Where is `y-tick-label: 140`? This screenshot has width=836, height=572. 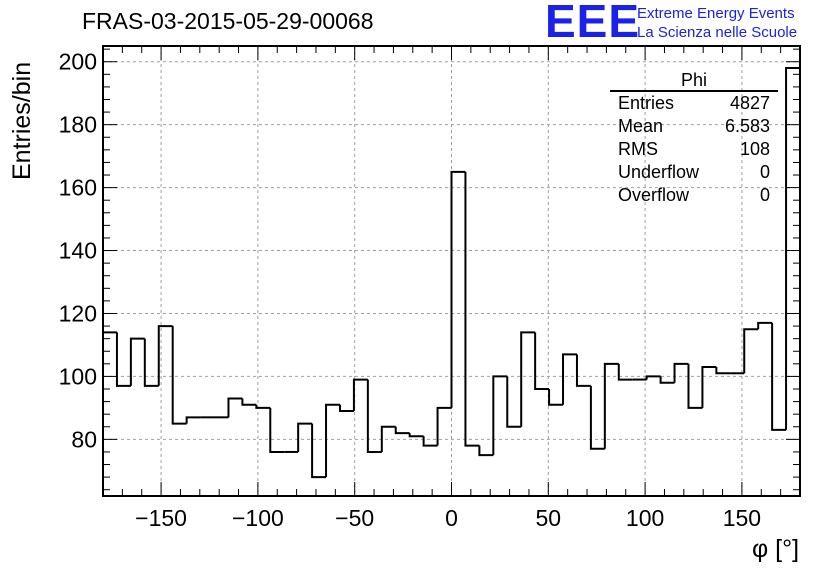 y-tick-label: 140 is located at coordinates (78, 251).